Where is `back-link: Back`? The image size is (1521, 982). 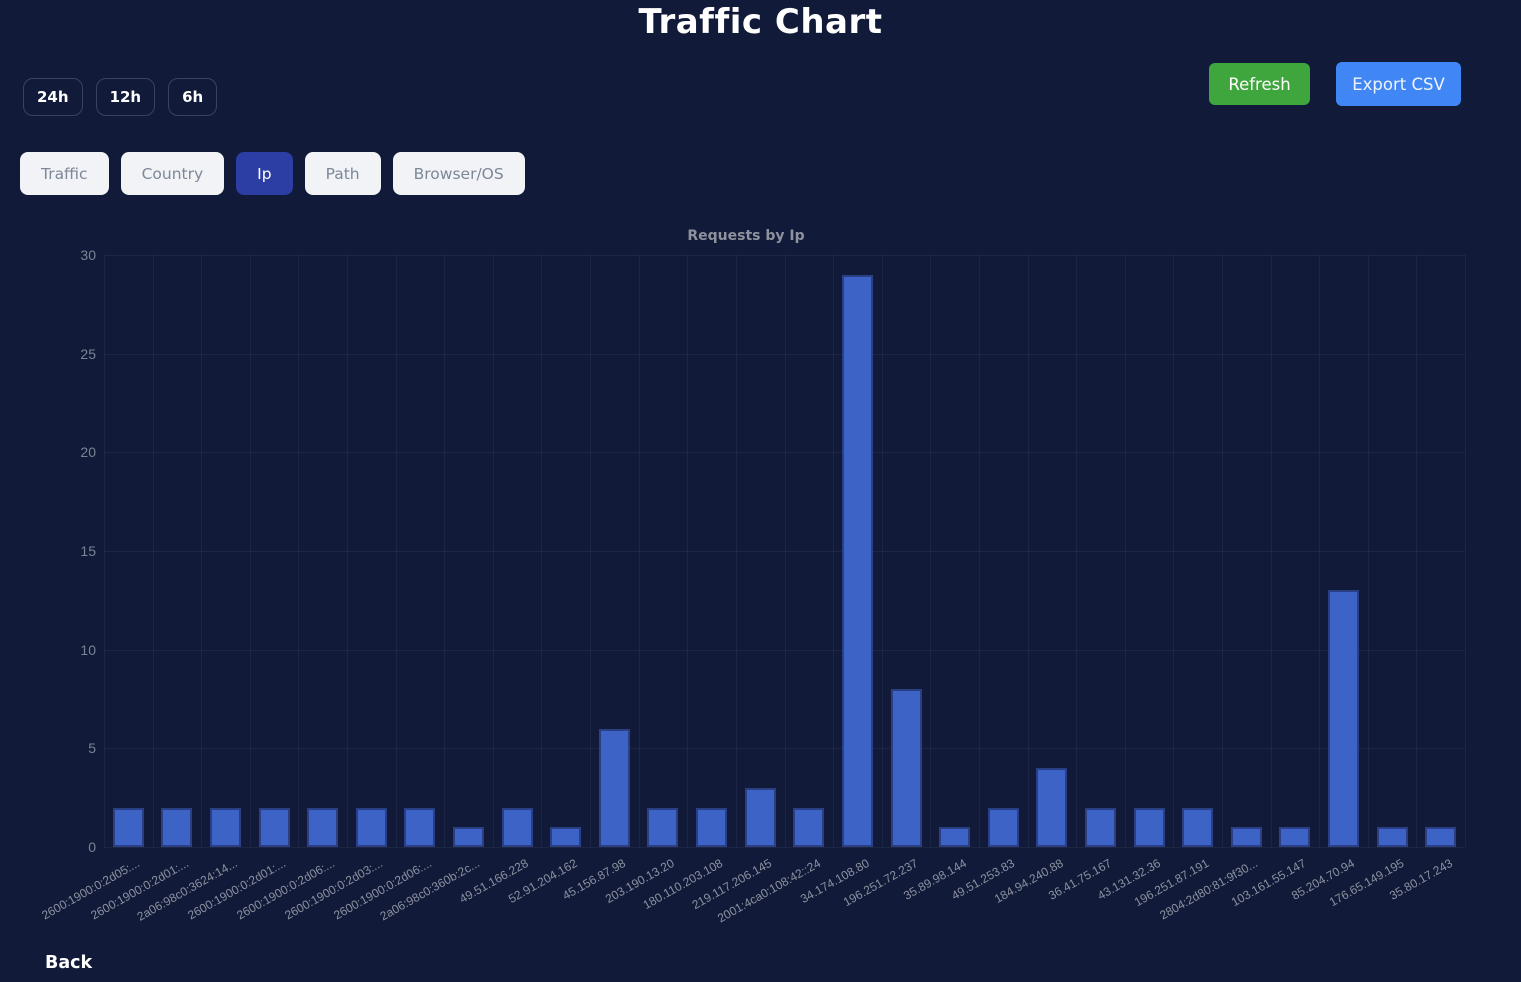
back-link: Back is located at coordinates (69, 963).